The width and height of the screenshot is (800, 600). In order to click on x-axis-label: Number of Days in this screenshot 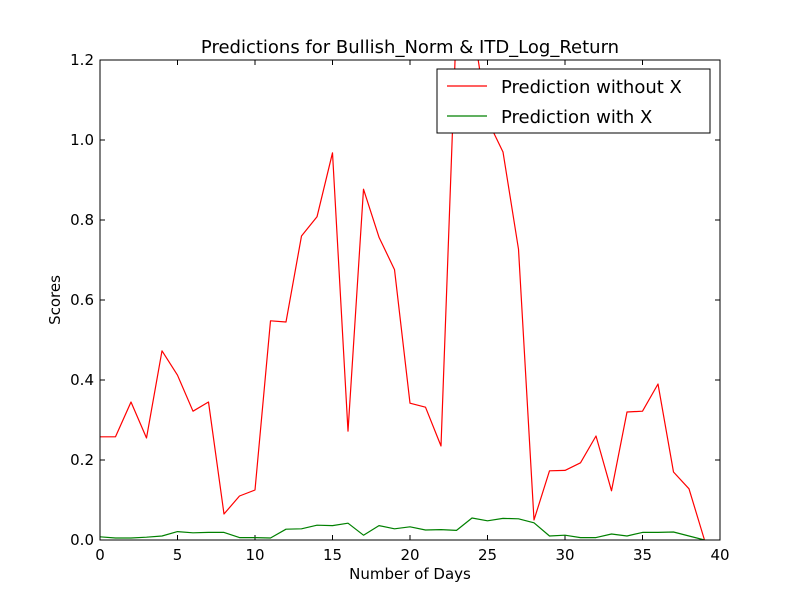, I will do `click(410, 574)`.